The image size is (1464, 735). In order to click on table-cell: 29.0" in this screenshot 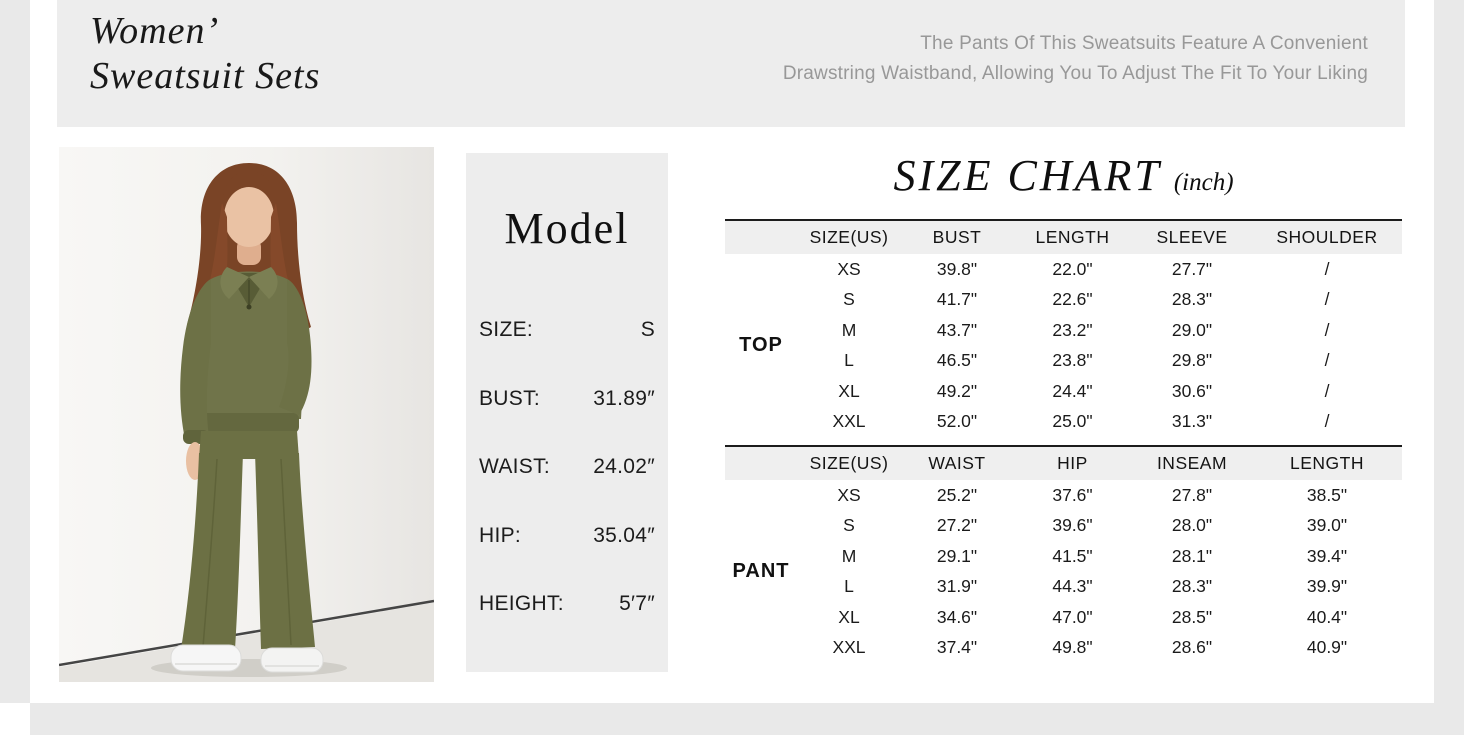, I will do `click(1192, 329)`.